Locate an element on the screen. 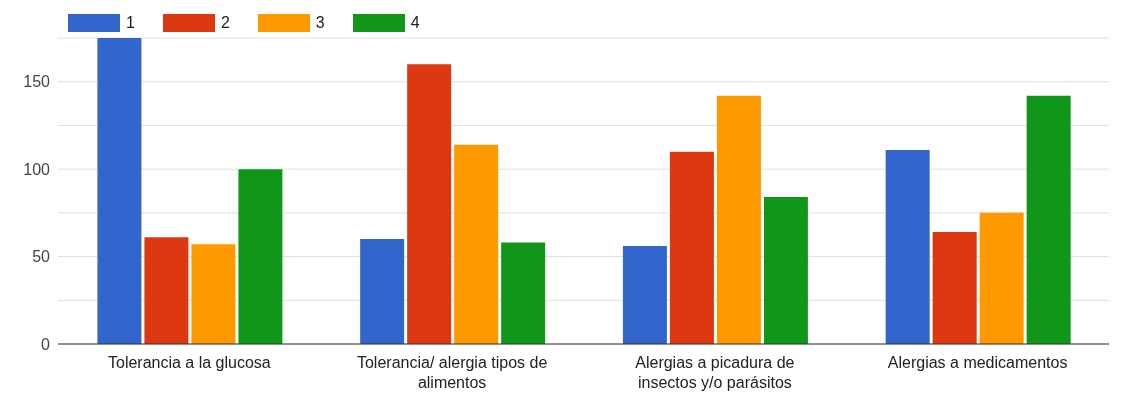 This screenshot has width=1127, height=412. x-tick-label: Tolerancia a la glucosa is located at coordinates (189, 362).